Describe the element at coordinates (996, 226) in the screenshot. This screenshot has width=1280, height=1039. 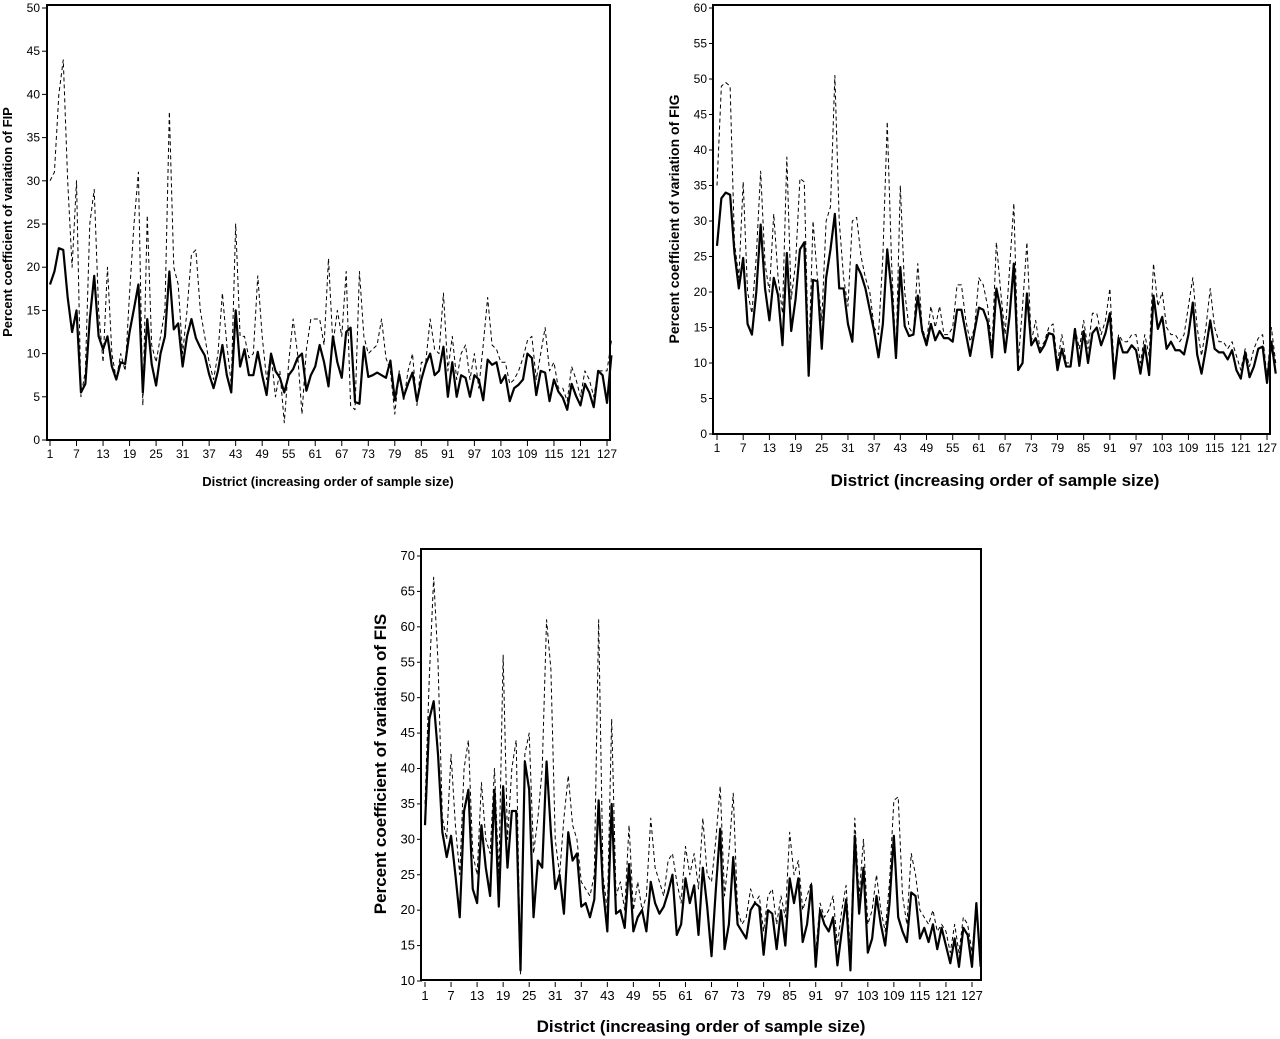
I see `series-line-dashed` at that location.